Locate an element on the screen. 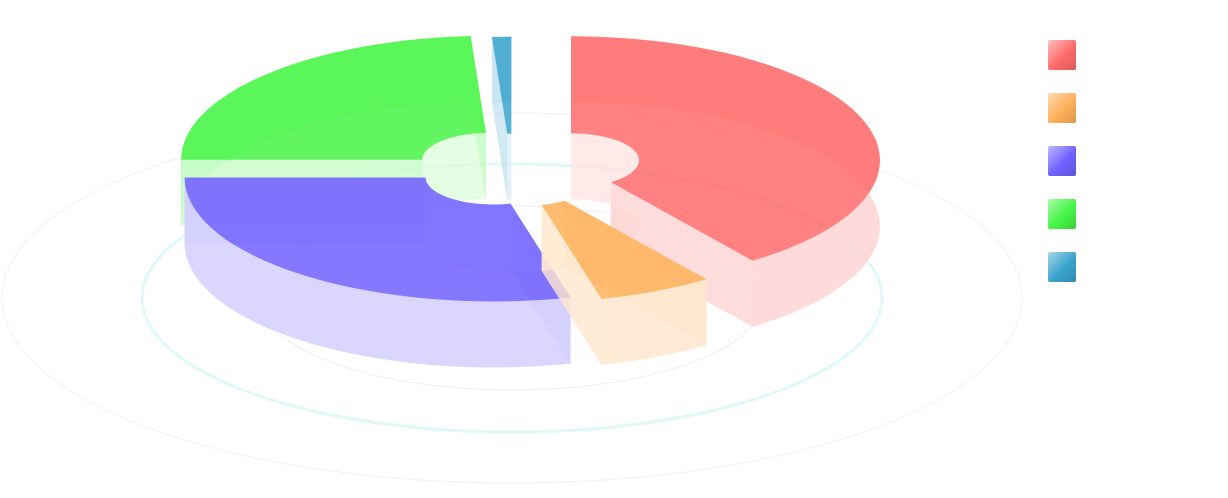 This screenshot has width=1228, height=498. chart-legend is located at coordinates (1062, 172).